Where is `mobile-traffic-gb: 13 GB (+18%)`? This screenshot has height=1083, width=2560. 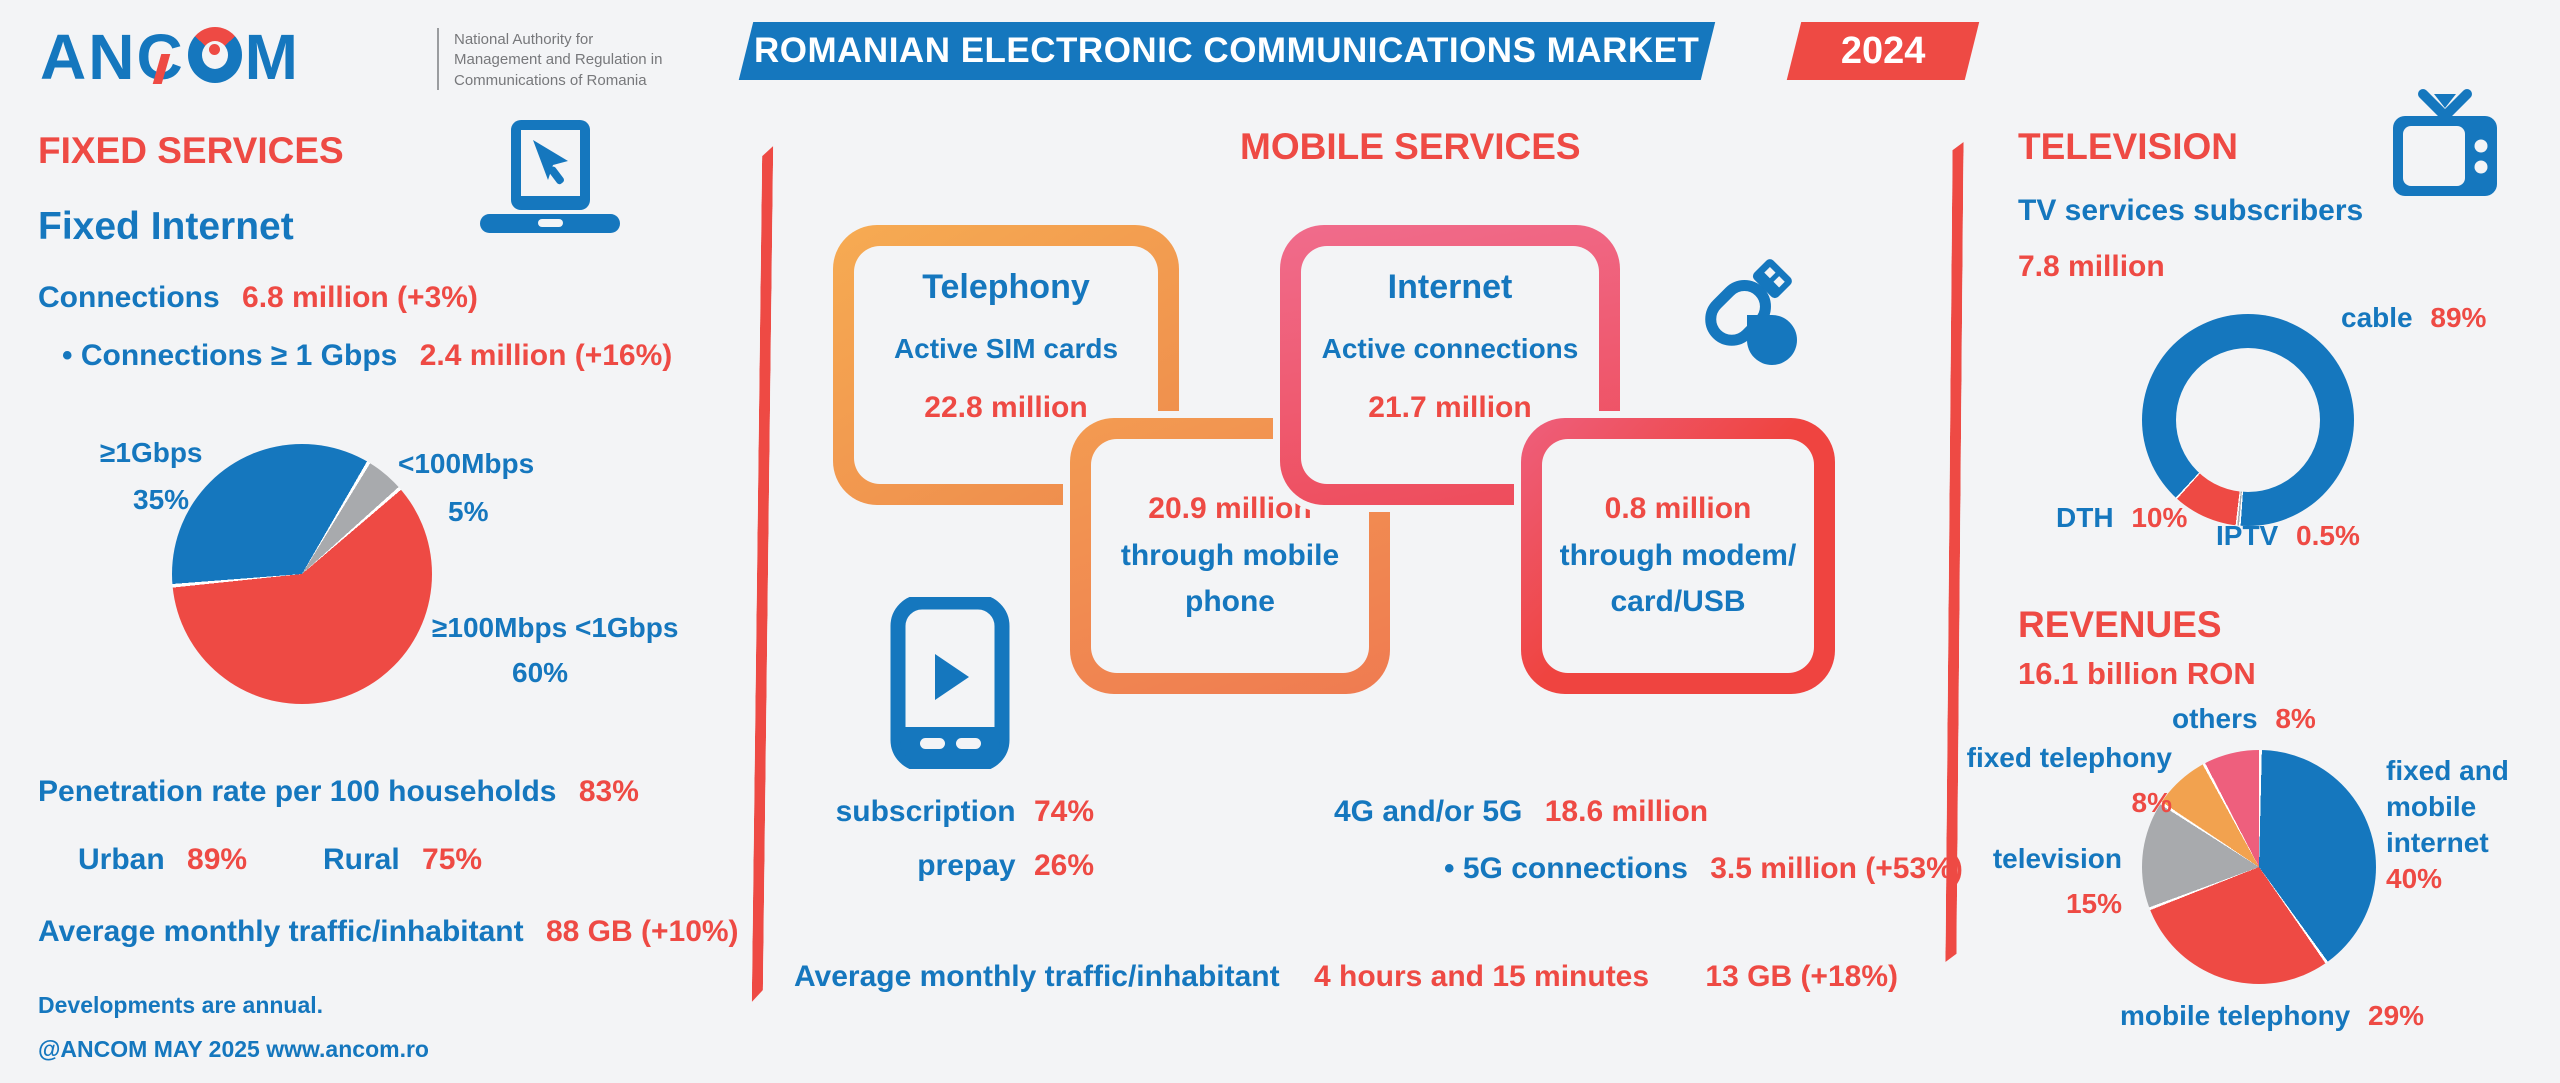
mobile-traffic-gb: 13 GB (+18%) is located at coordinates (1801, 976).